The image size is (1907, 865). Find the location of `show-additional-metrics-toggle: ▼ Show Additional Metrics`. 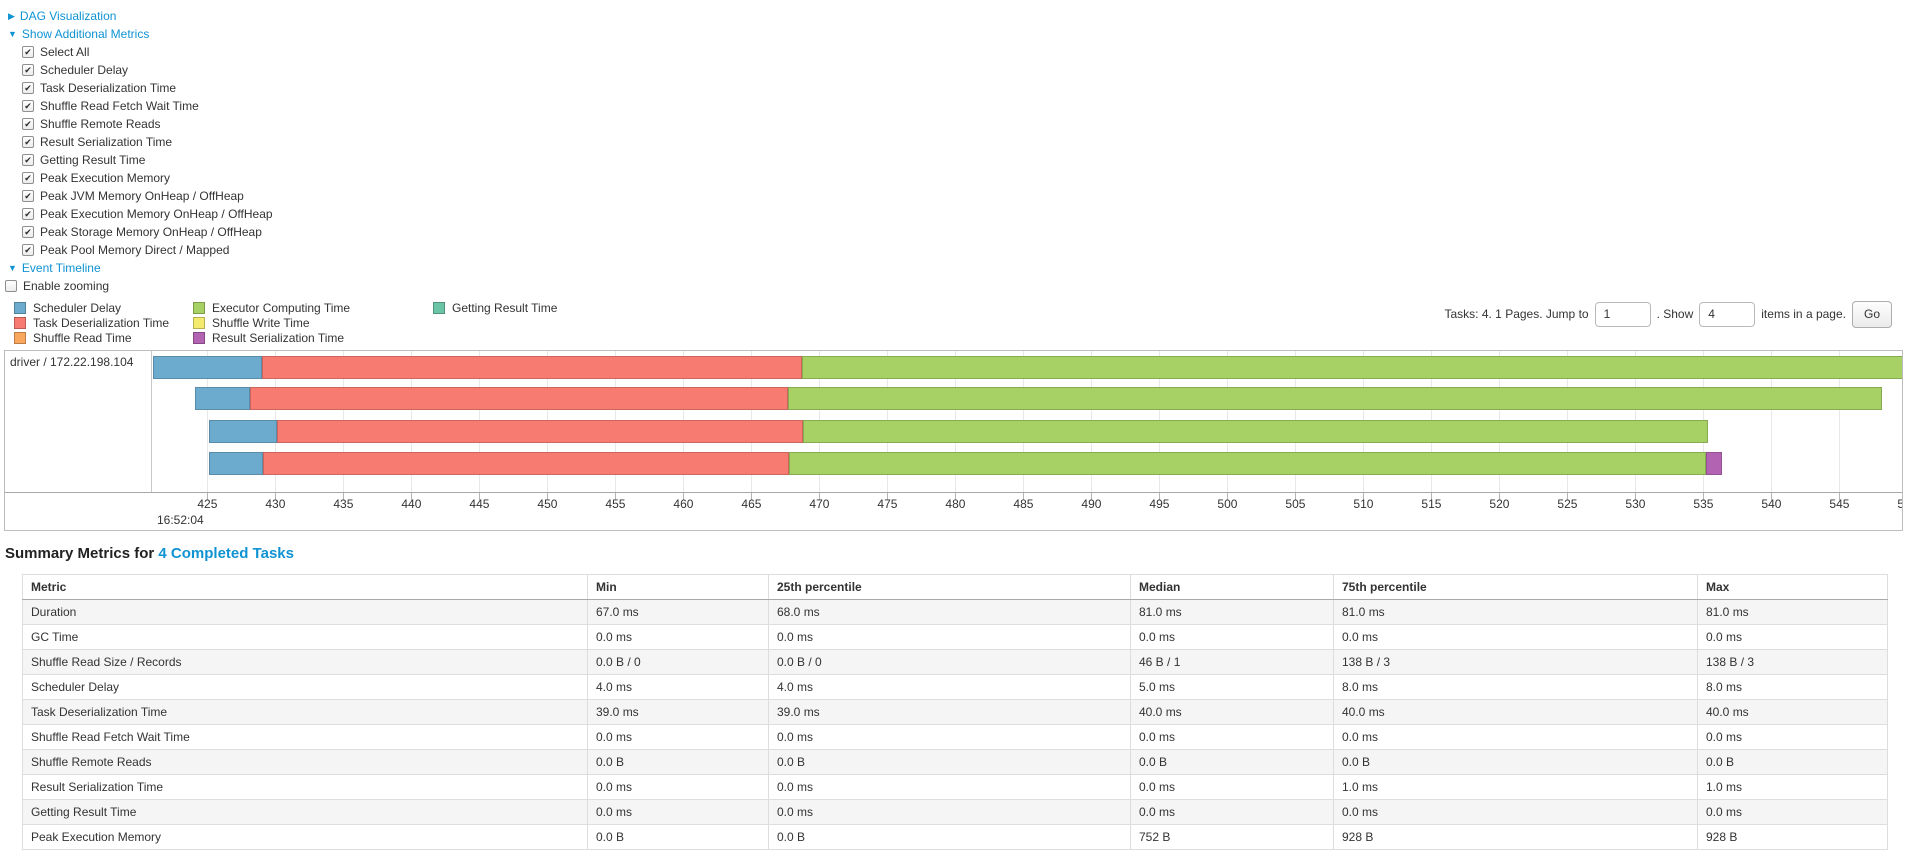

show-additional-metrics-toggle: ▼ Show Additional Metrics is located at coordinates (78, 34).